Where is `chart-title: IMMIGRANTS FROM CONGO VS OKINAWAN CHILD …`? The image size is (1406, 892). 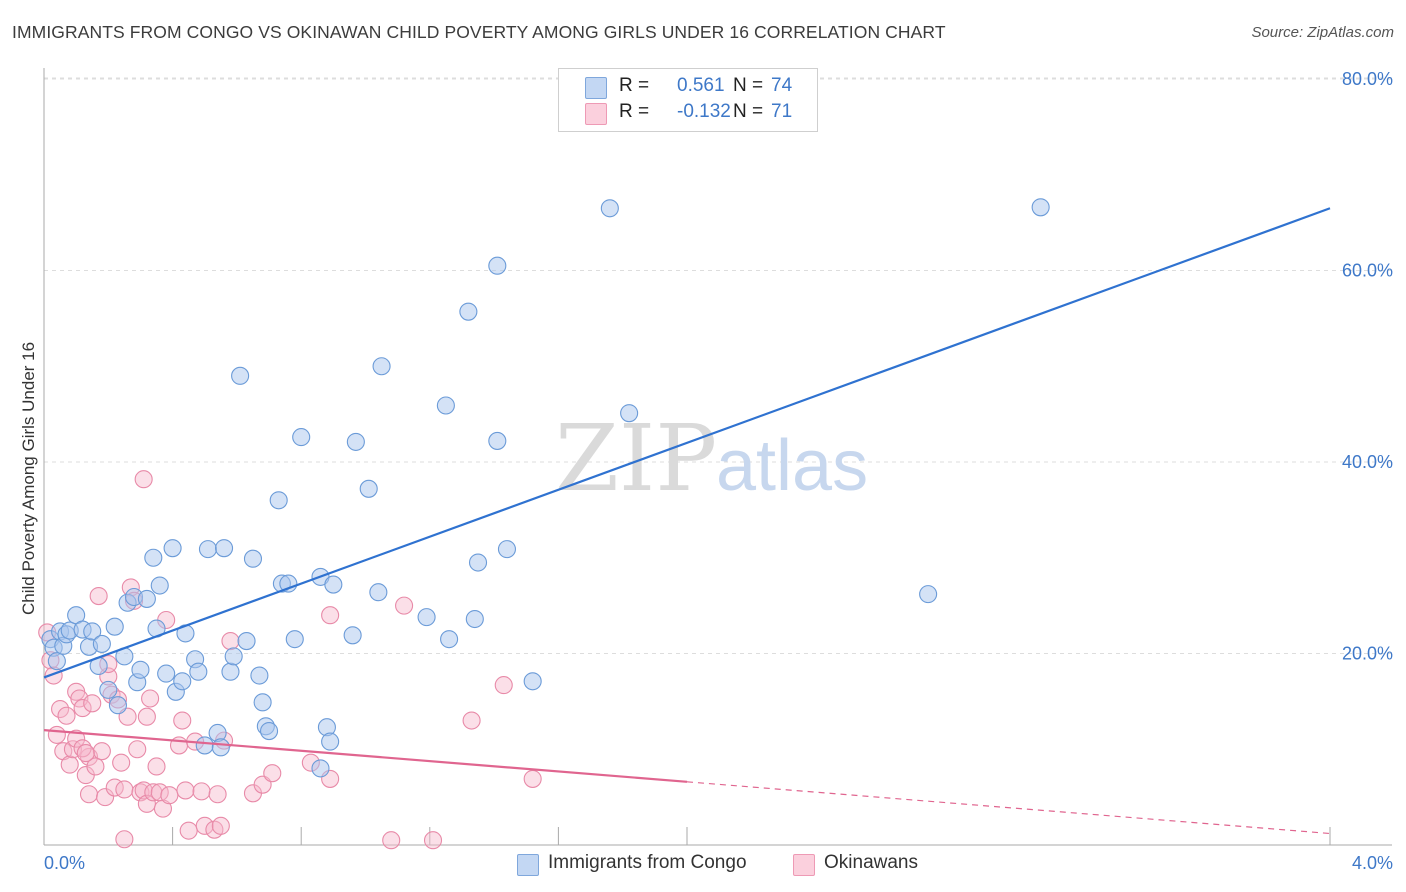 chart-title: IMMIGRANTS FROM CONGO VS OKINAWAN CHILD … is located at coordinates (479, 32).